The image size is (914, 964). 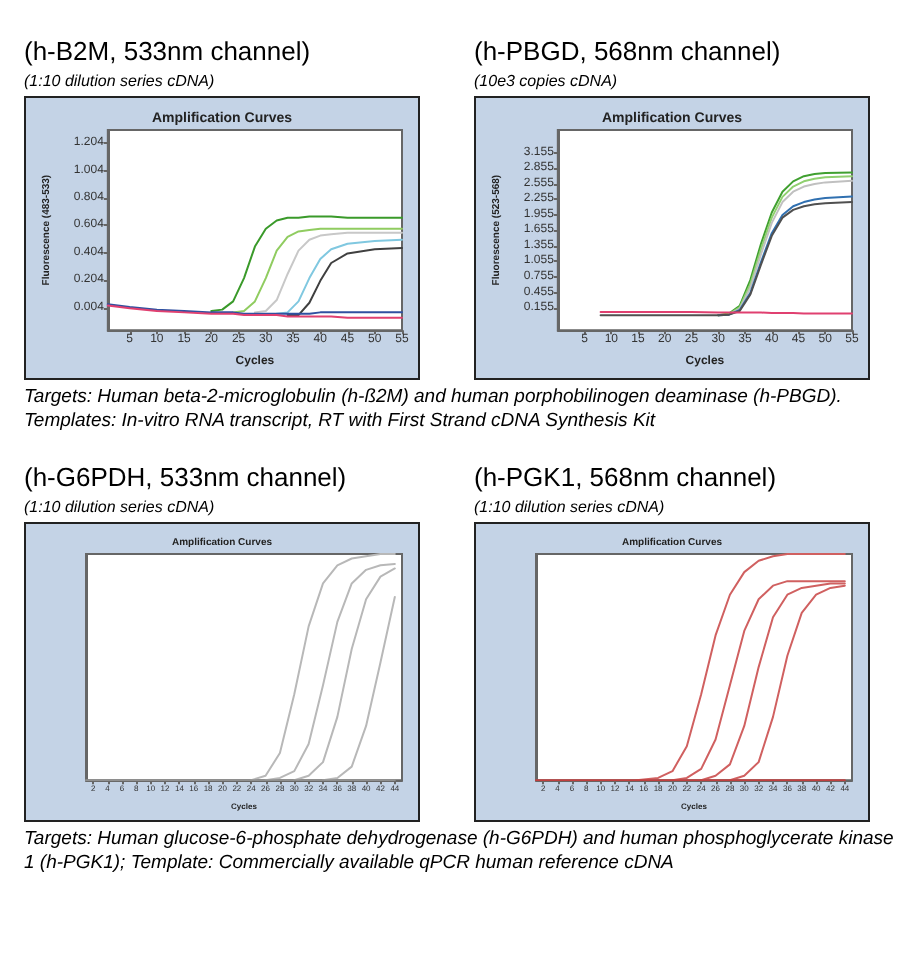 I want to click on chart-title: (h-PGK1, 568nm channel), so click(x=626, y=477).